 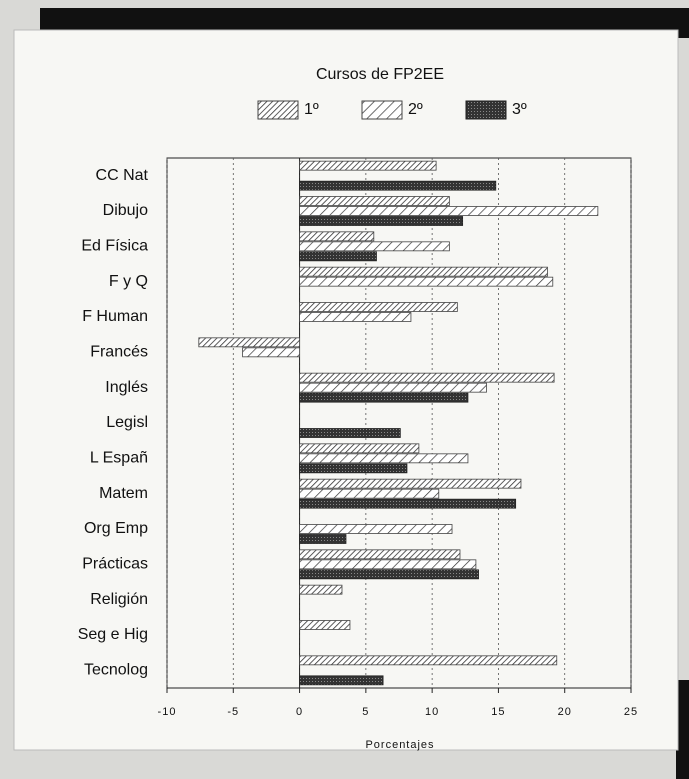 What do you see at coordinates (311, 109) in the screenshot?
I see `legend-label: 1º` at bounding box center [311, 109].